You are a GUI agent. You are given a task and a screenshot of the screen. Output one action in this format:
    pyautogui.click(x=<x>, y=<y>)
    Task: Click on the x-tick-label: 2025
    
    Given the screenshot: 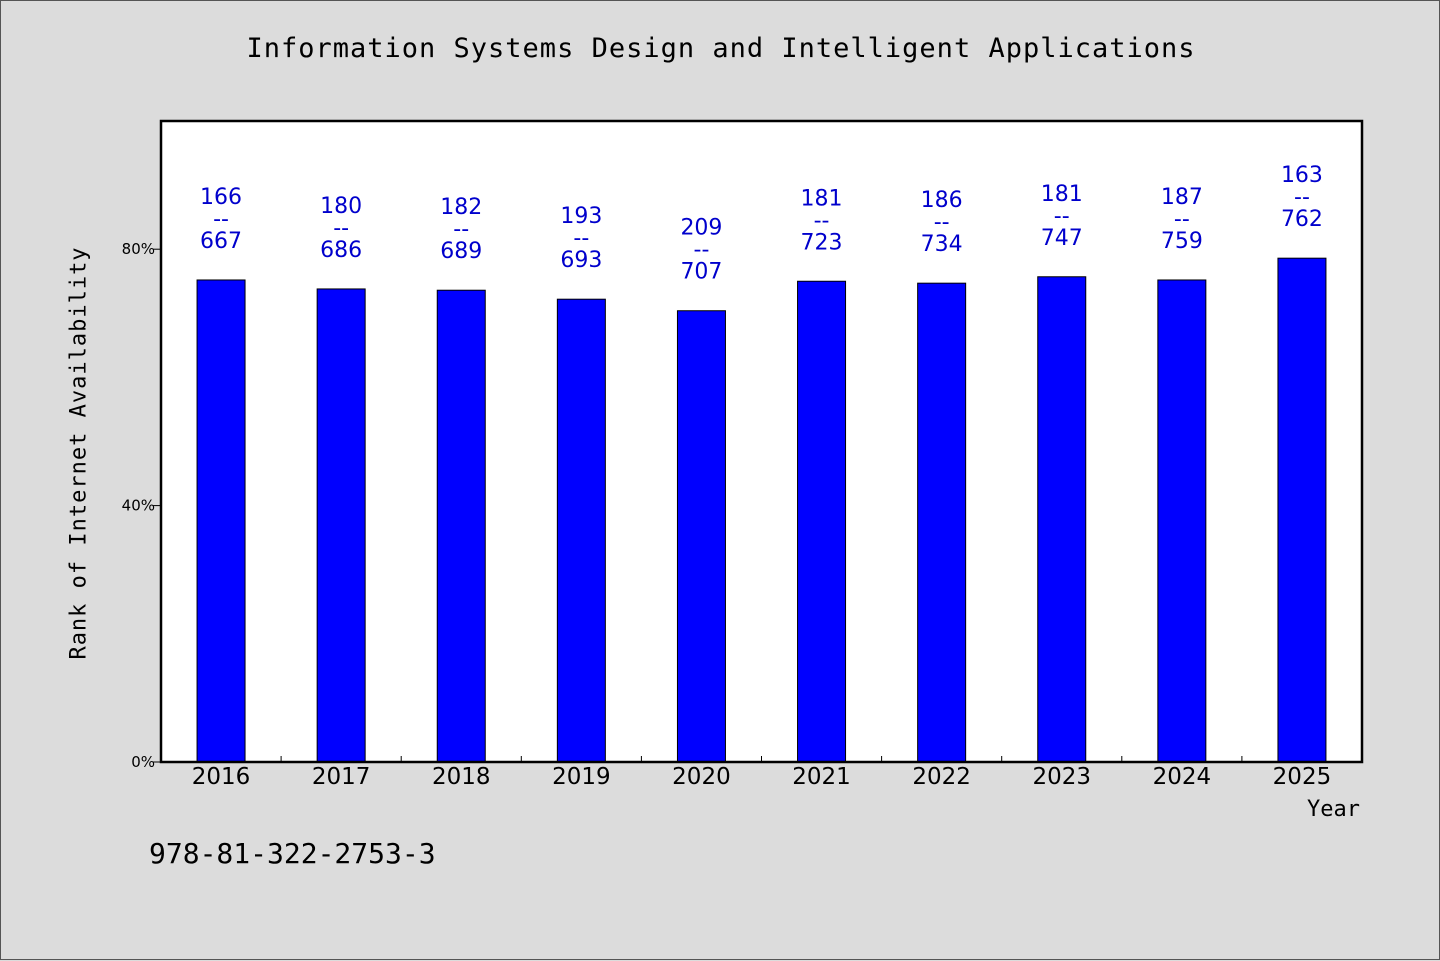 What is the action you would take?
    pyautogui.click(x=1302, y=777)
    